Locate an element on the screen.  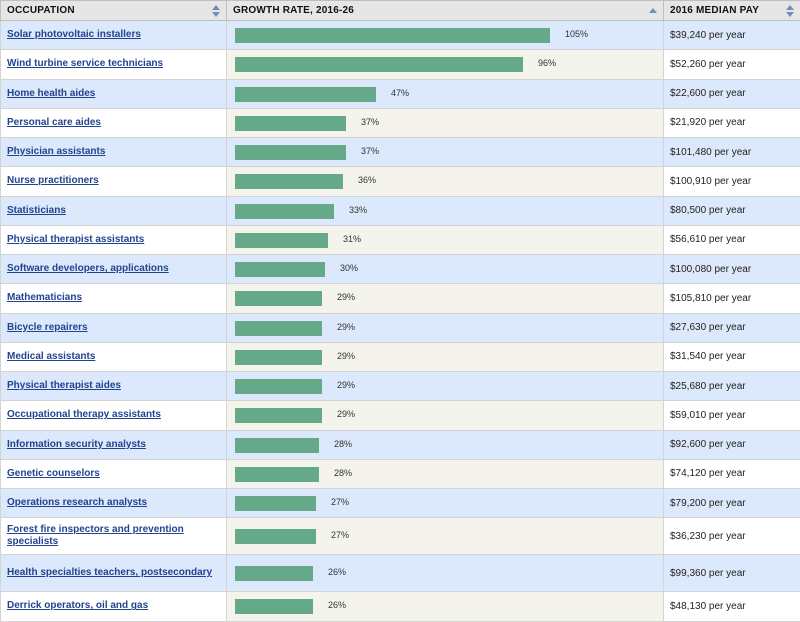
occupation-cell: Physical therapist aides is located at coordinates (114, 386).